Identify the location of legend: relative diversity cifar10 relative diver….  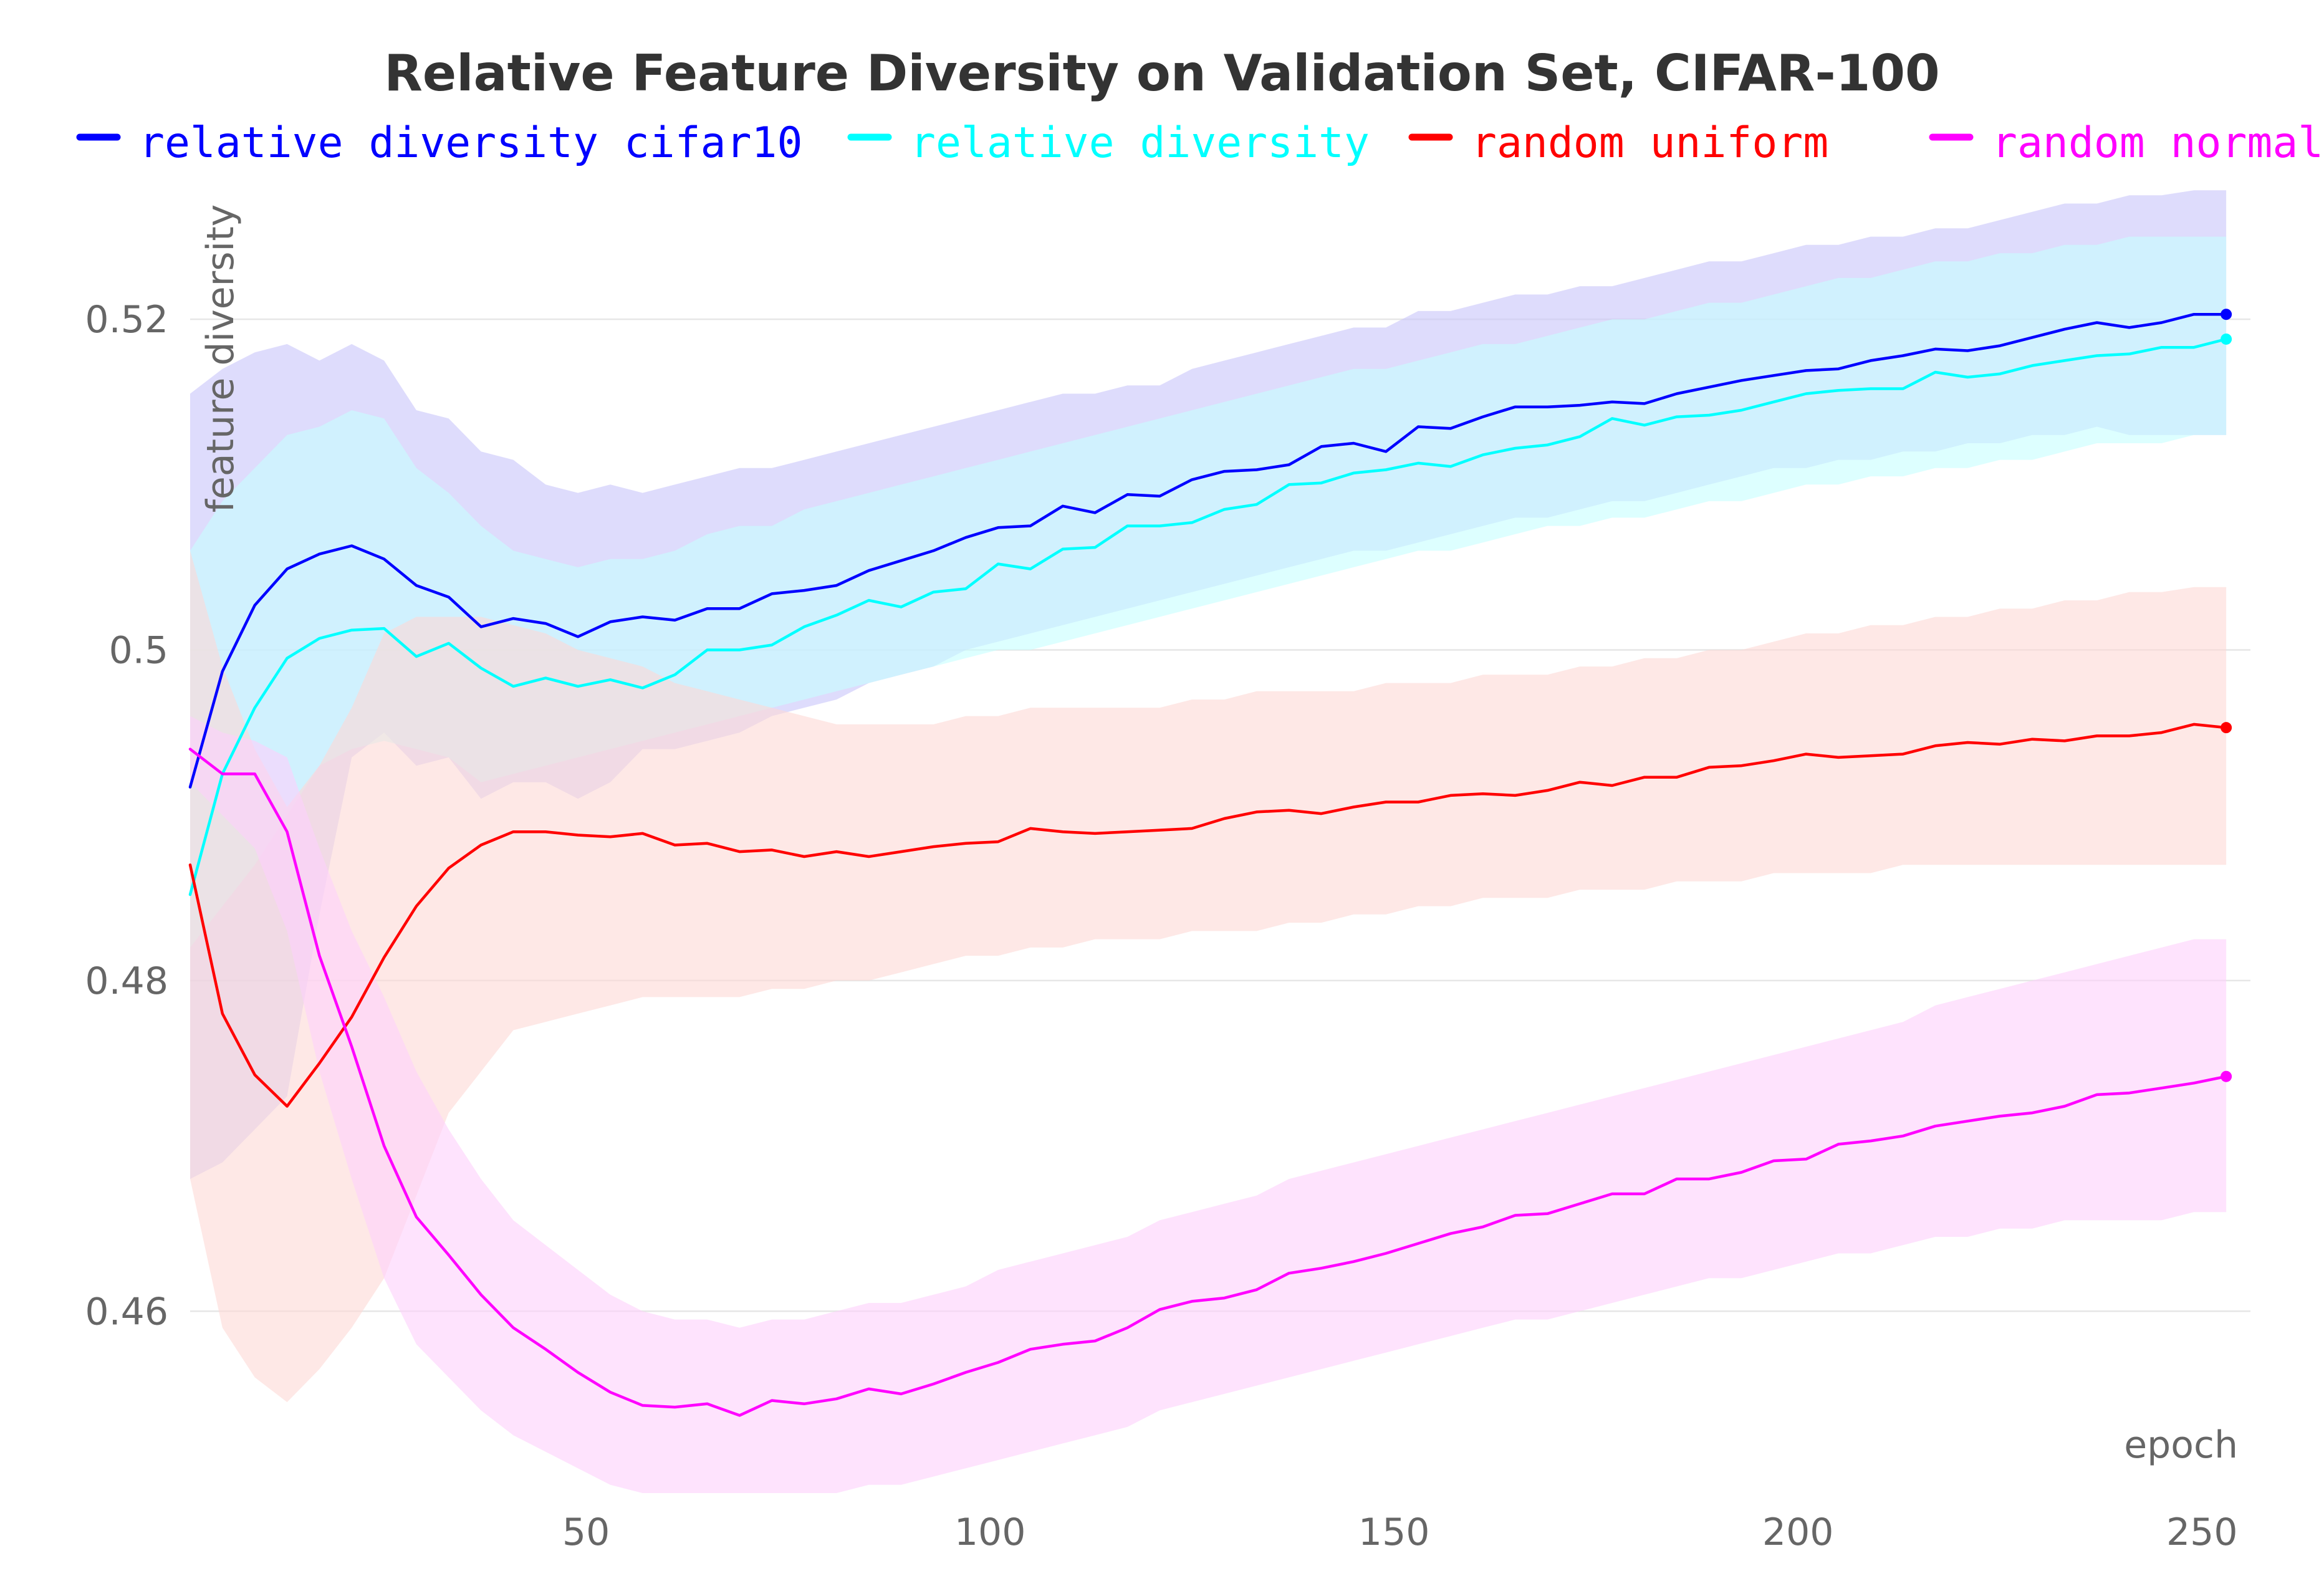
(1201, 143).